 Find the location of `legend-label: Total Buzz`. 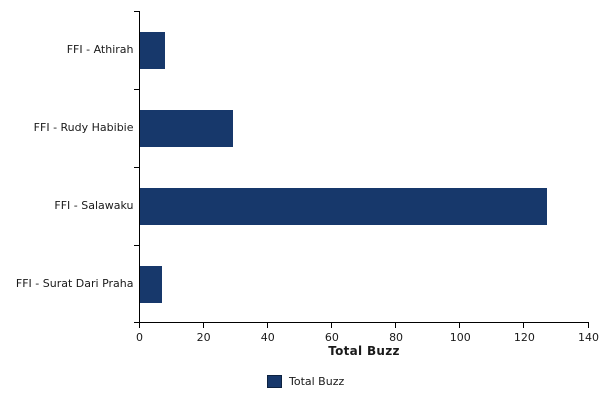

legend-label: Total Buzz is located at coordinates (317, 381).